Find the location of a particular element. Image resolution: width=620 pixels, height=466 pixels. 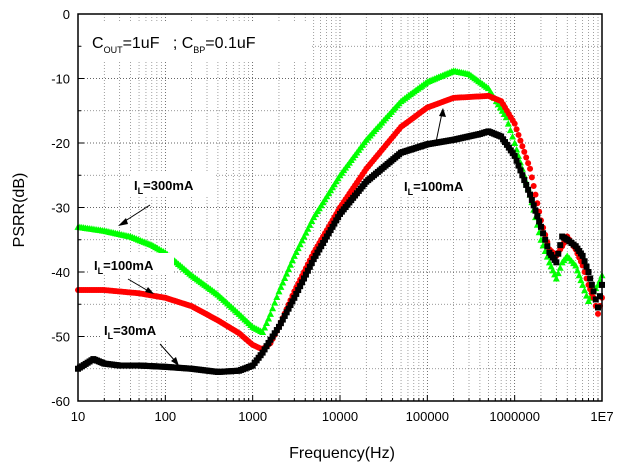

x-tick-label: 100000 is located at coordinates (427, 416).